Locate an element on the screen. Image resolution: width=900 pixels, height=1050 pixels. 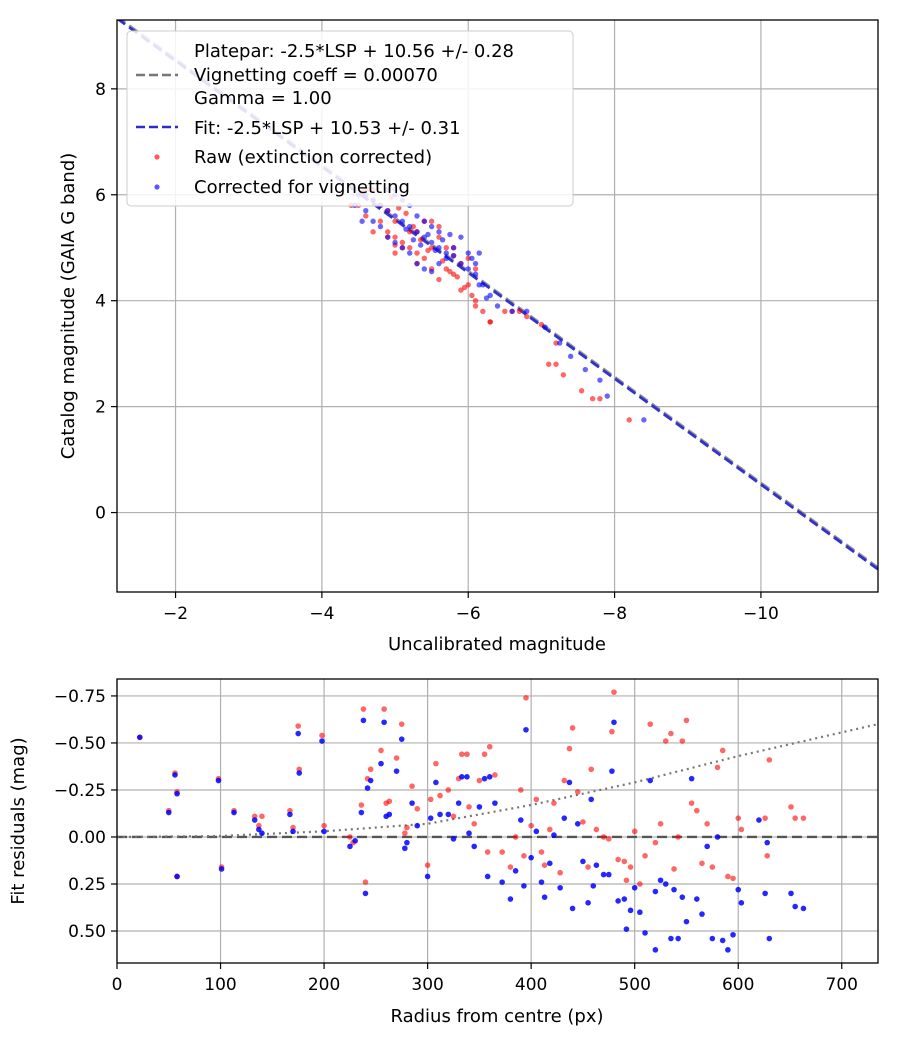
residuals-x-tick-label: 200 is located at coordinates (324, 985).